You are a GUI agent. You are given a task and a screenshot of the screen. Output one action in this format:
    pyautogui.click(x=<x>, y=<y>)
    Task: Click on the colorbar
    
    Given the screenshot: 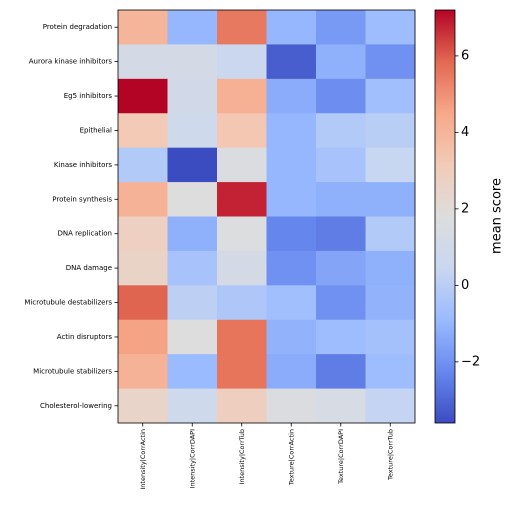 What is the action you would take?
    pyautogui.click(x=445, y=216)
    